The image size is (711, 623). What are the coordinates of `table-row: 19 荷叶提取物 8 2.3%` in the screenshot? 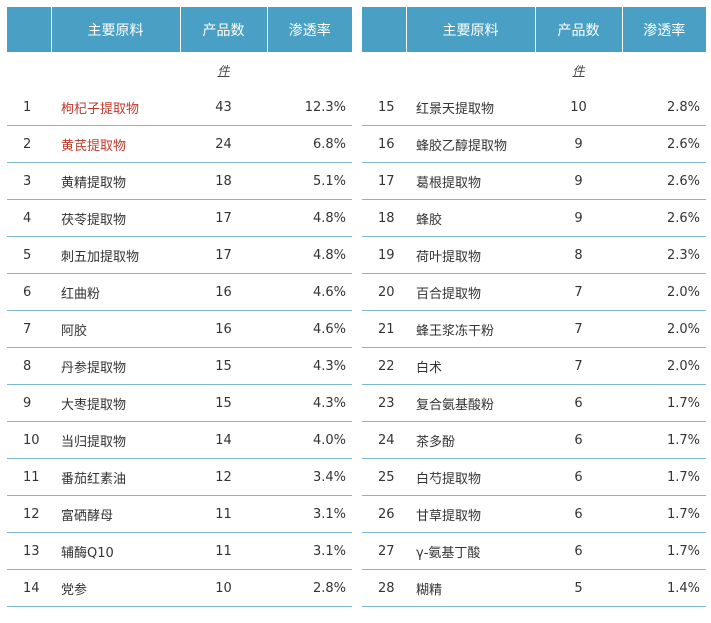 It's located at (534, 255).